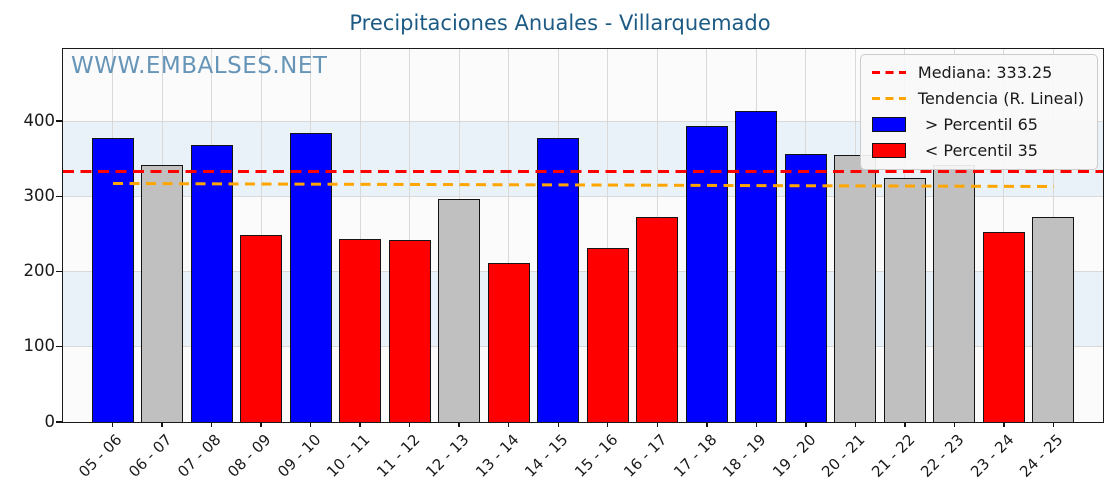  I want to click on legend-item-above-p65: > Percentil 65, so click(977, 124).